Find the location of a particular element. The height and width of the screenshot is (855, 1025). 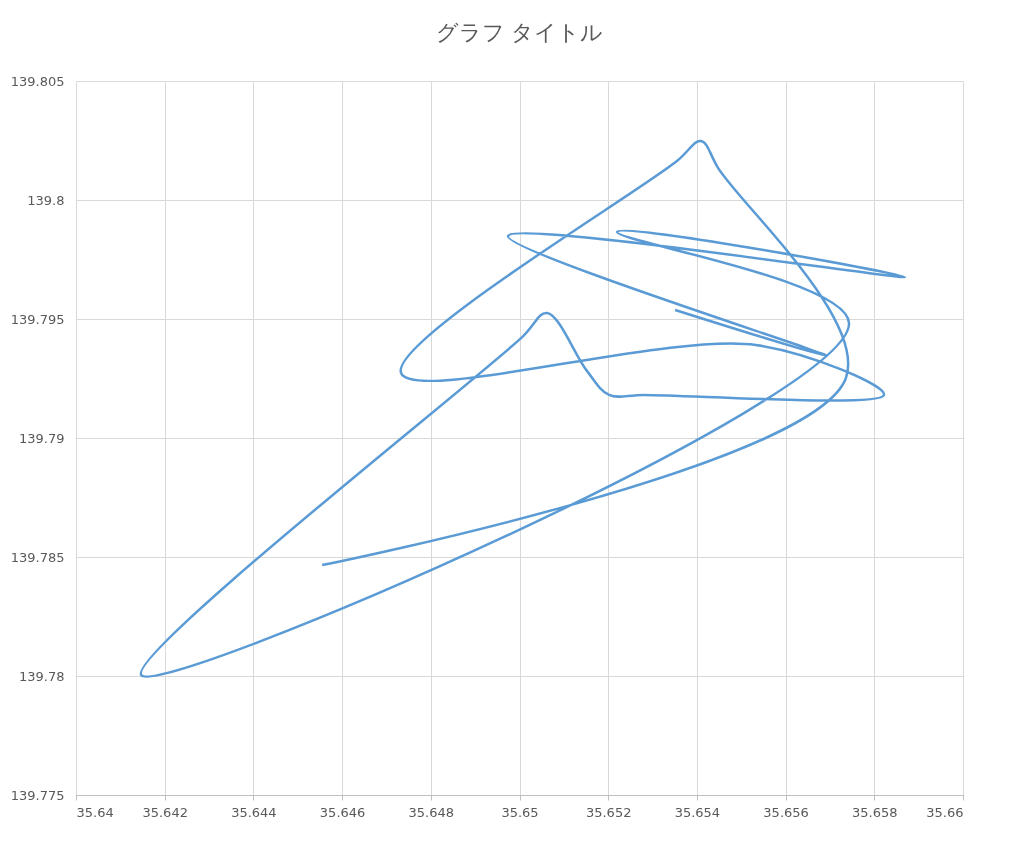

x-tick-label: 35.642 is located at coordinates (165, 812).